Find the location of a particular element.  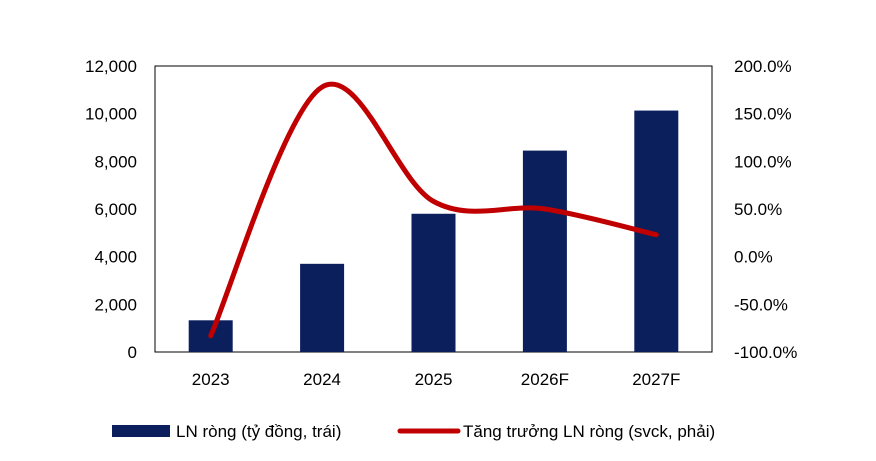

left-axis-tick-label: 8,000 is located at coordinates (115, 161).